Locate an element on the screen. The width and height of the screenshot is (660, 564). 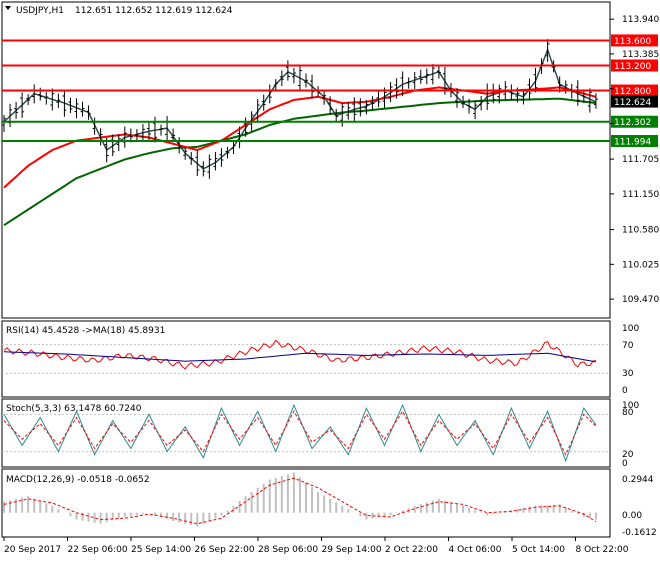
stoch-signal-line is located at coordinates (300, 433).